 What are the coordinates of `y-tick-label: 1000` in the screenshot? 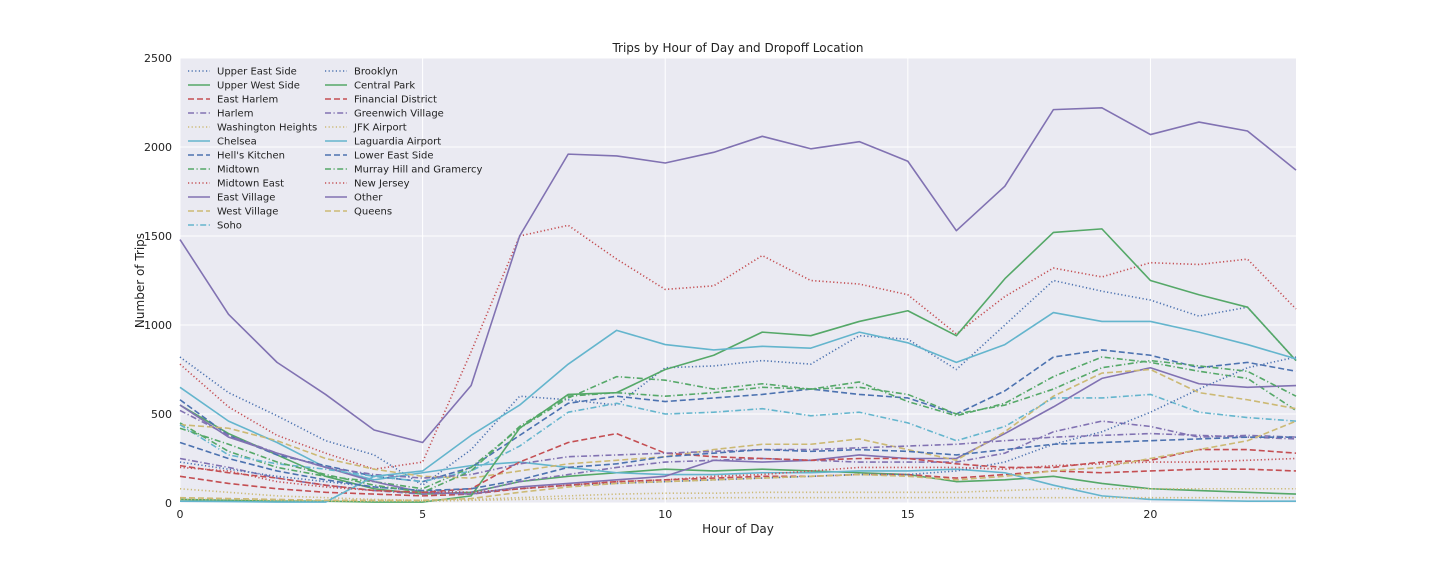 It's located at (158, 325).